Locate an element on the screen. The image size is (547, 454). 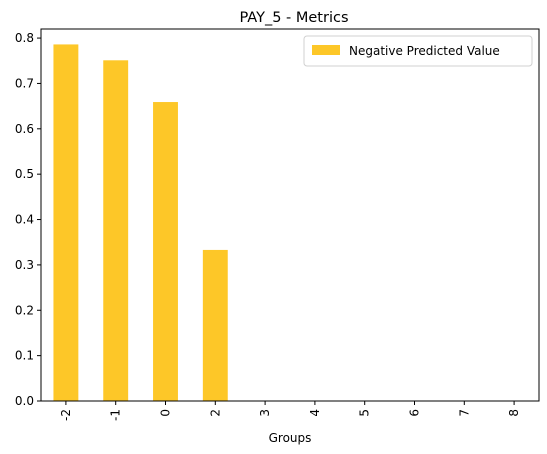
x-axis: -2 -1 0 2 3 4 5 6 7 8 is located at coordinates (290, 411).